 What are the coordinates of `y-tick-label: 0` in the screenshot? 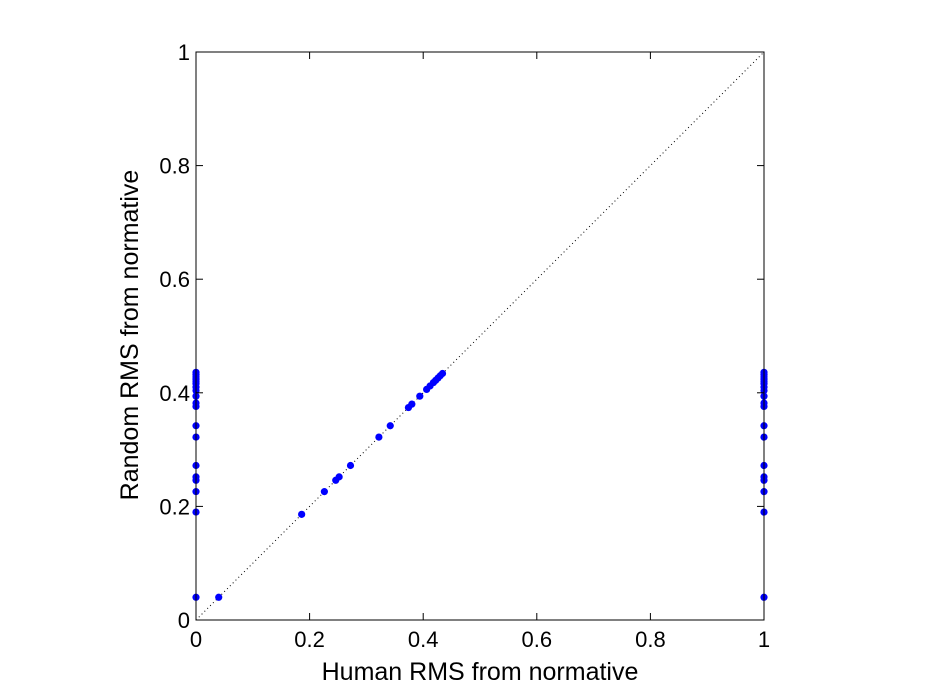 It's located at (184, 620).